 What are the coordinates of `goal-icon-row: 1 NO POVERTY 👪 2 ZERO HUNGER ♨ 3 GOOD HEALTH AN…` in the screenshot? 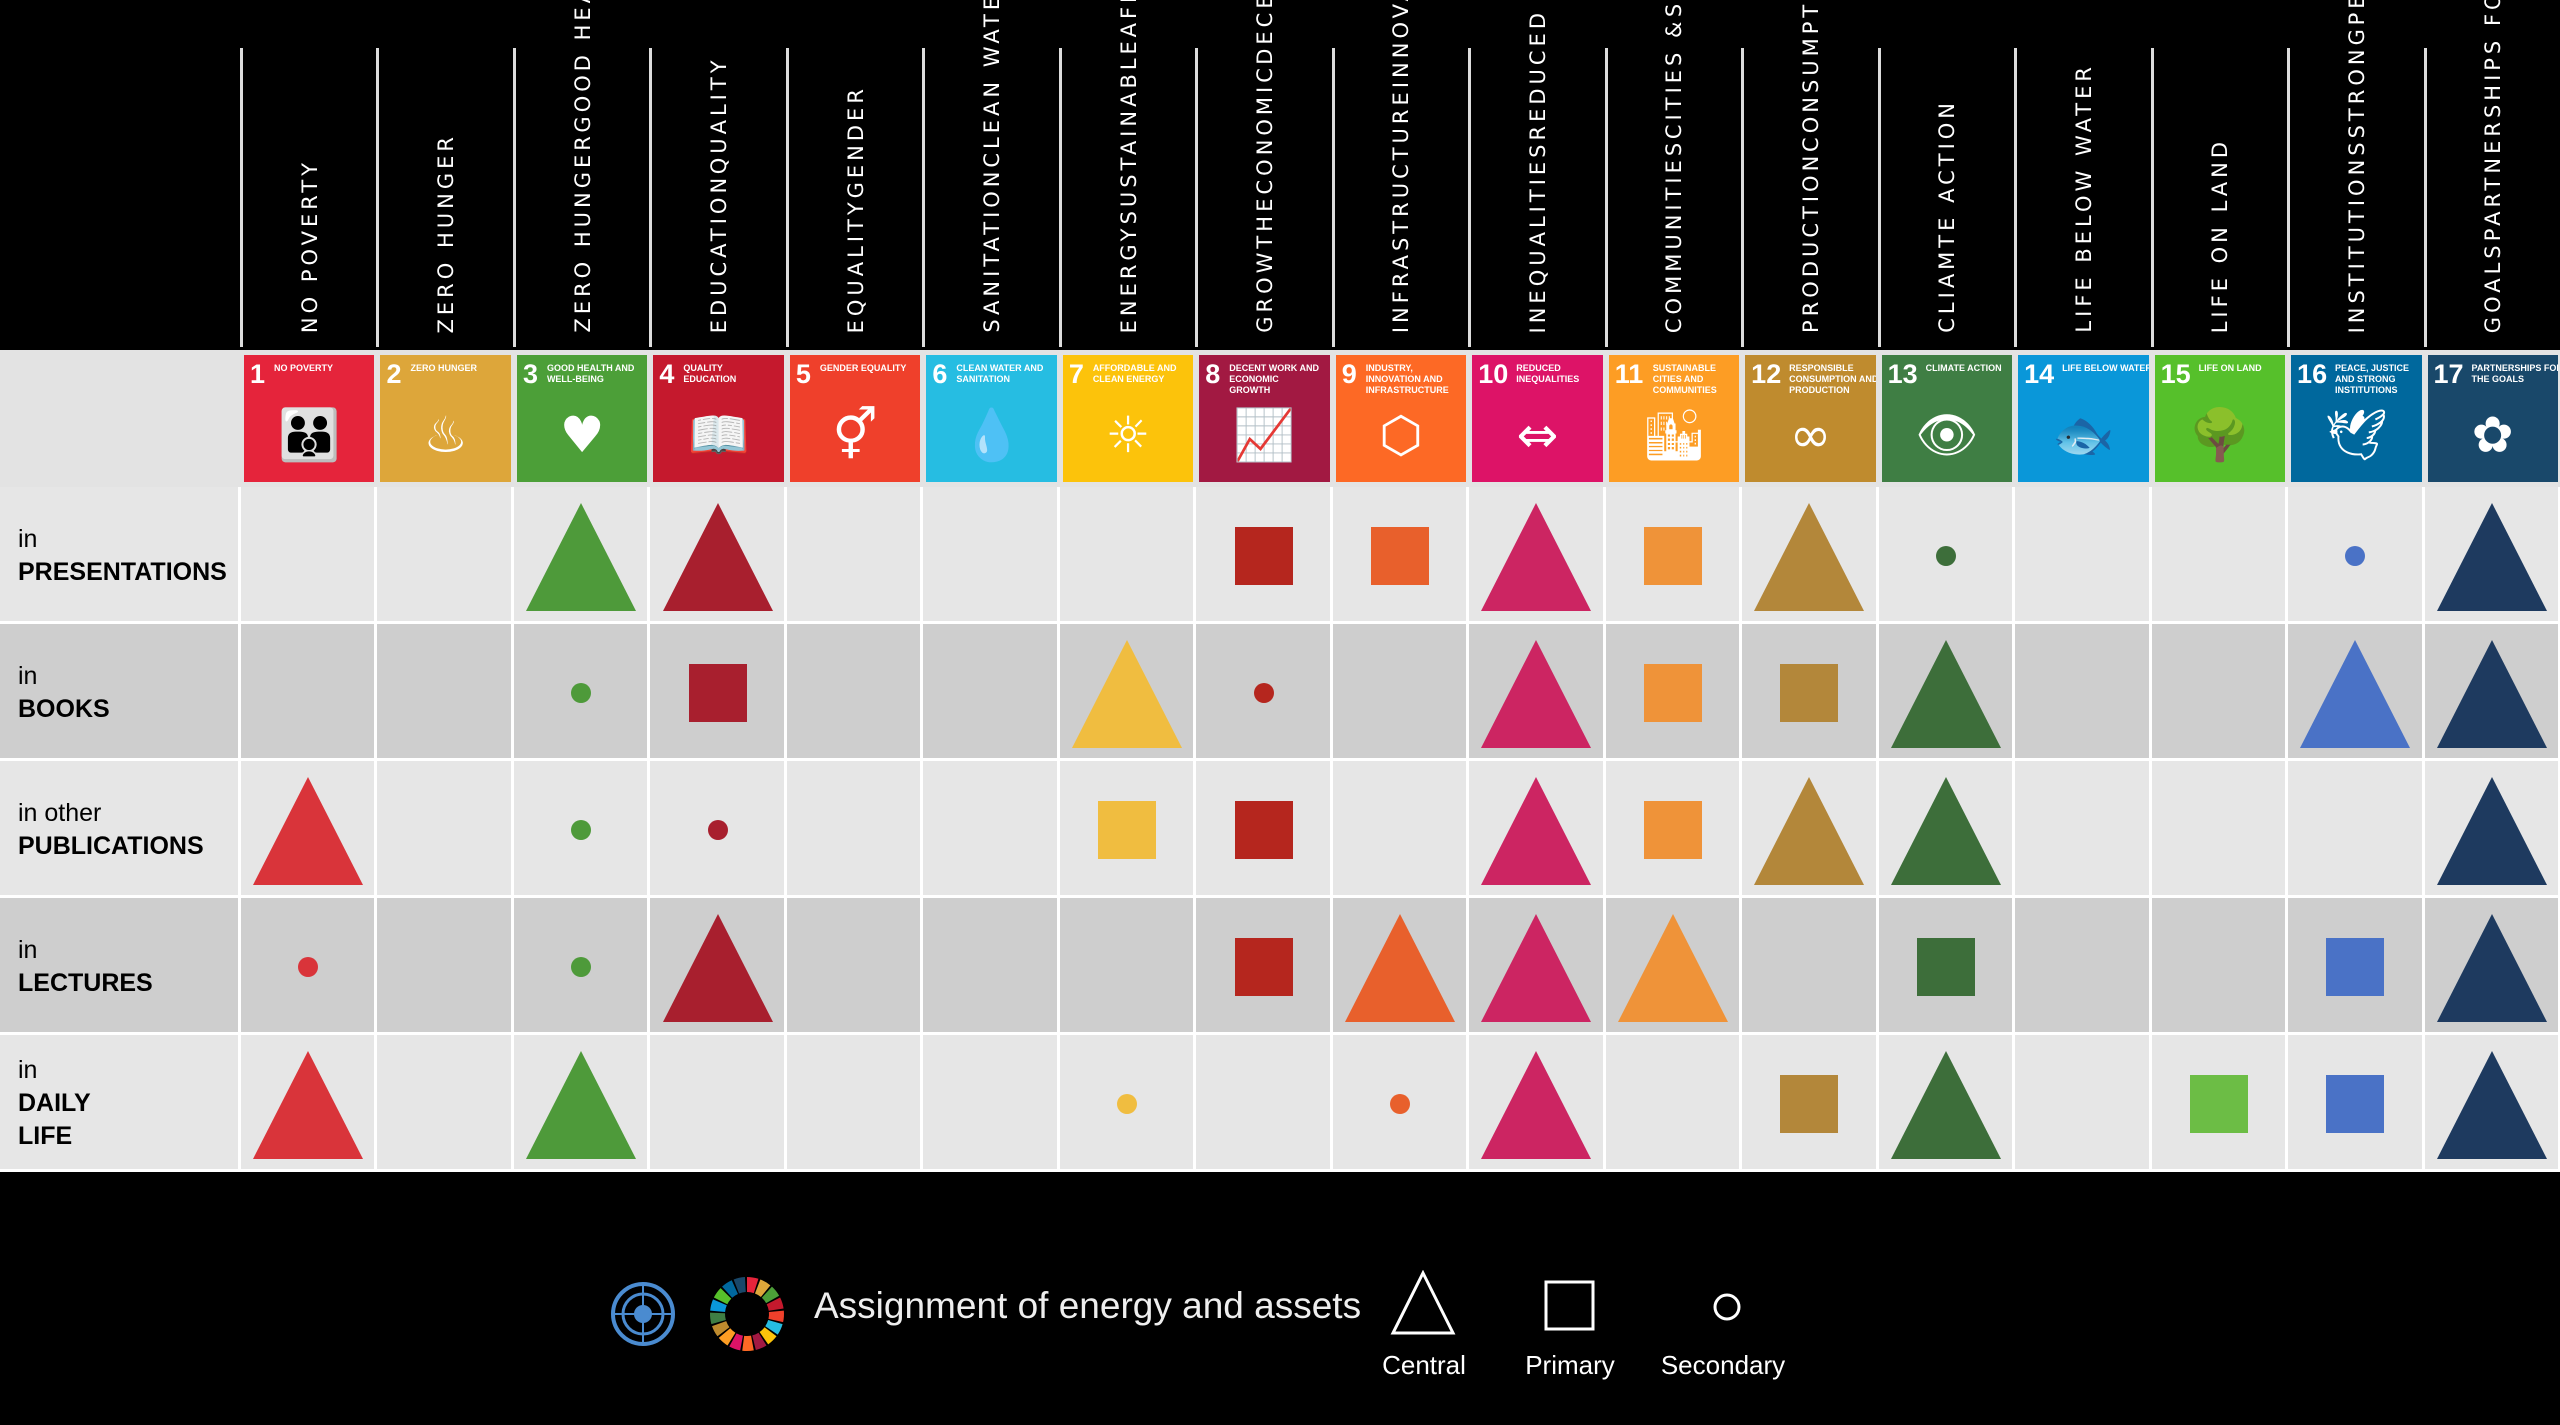 It's located at (1280, 418).